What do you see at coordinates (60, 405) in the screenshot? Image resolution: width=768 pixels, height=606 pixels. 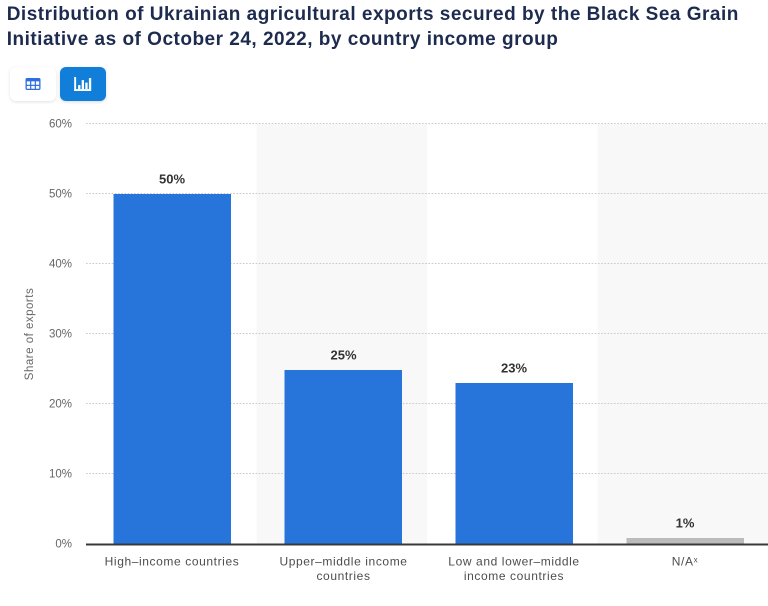 I see `svg-text: 20%` at bounding box center [60, 405].